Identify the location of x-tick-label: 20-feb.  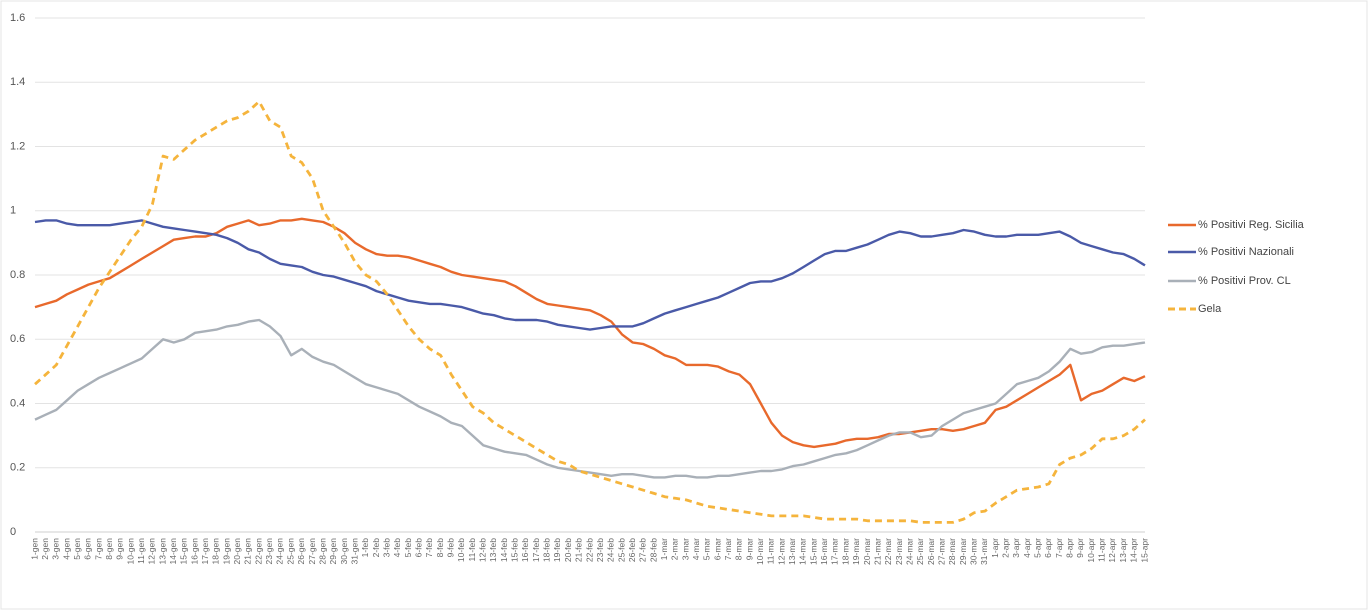
(568, 550).